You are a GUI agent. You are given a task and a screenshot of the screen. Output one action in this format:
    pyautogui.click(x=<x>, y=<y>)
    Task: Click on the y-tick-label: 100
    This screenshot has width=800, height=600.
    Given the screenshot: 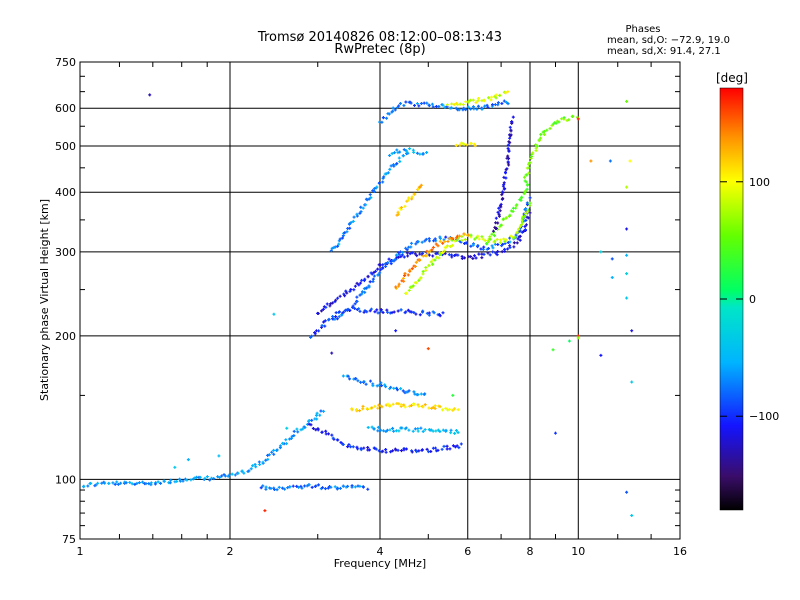 What is the action you would take?
    pyautogui.click(x=65, y=479)
    